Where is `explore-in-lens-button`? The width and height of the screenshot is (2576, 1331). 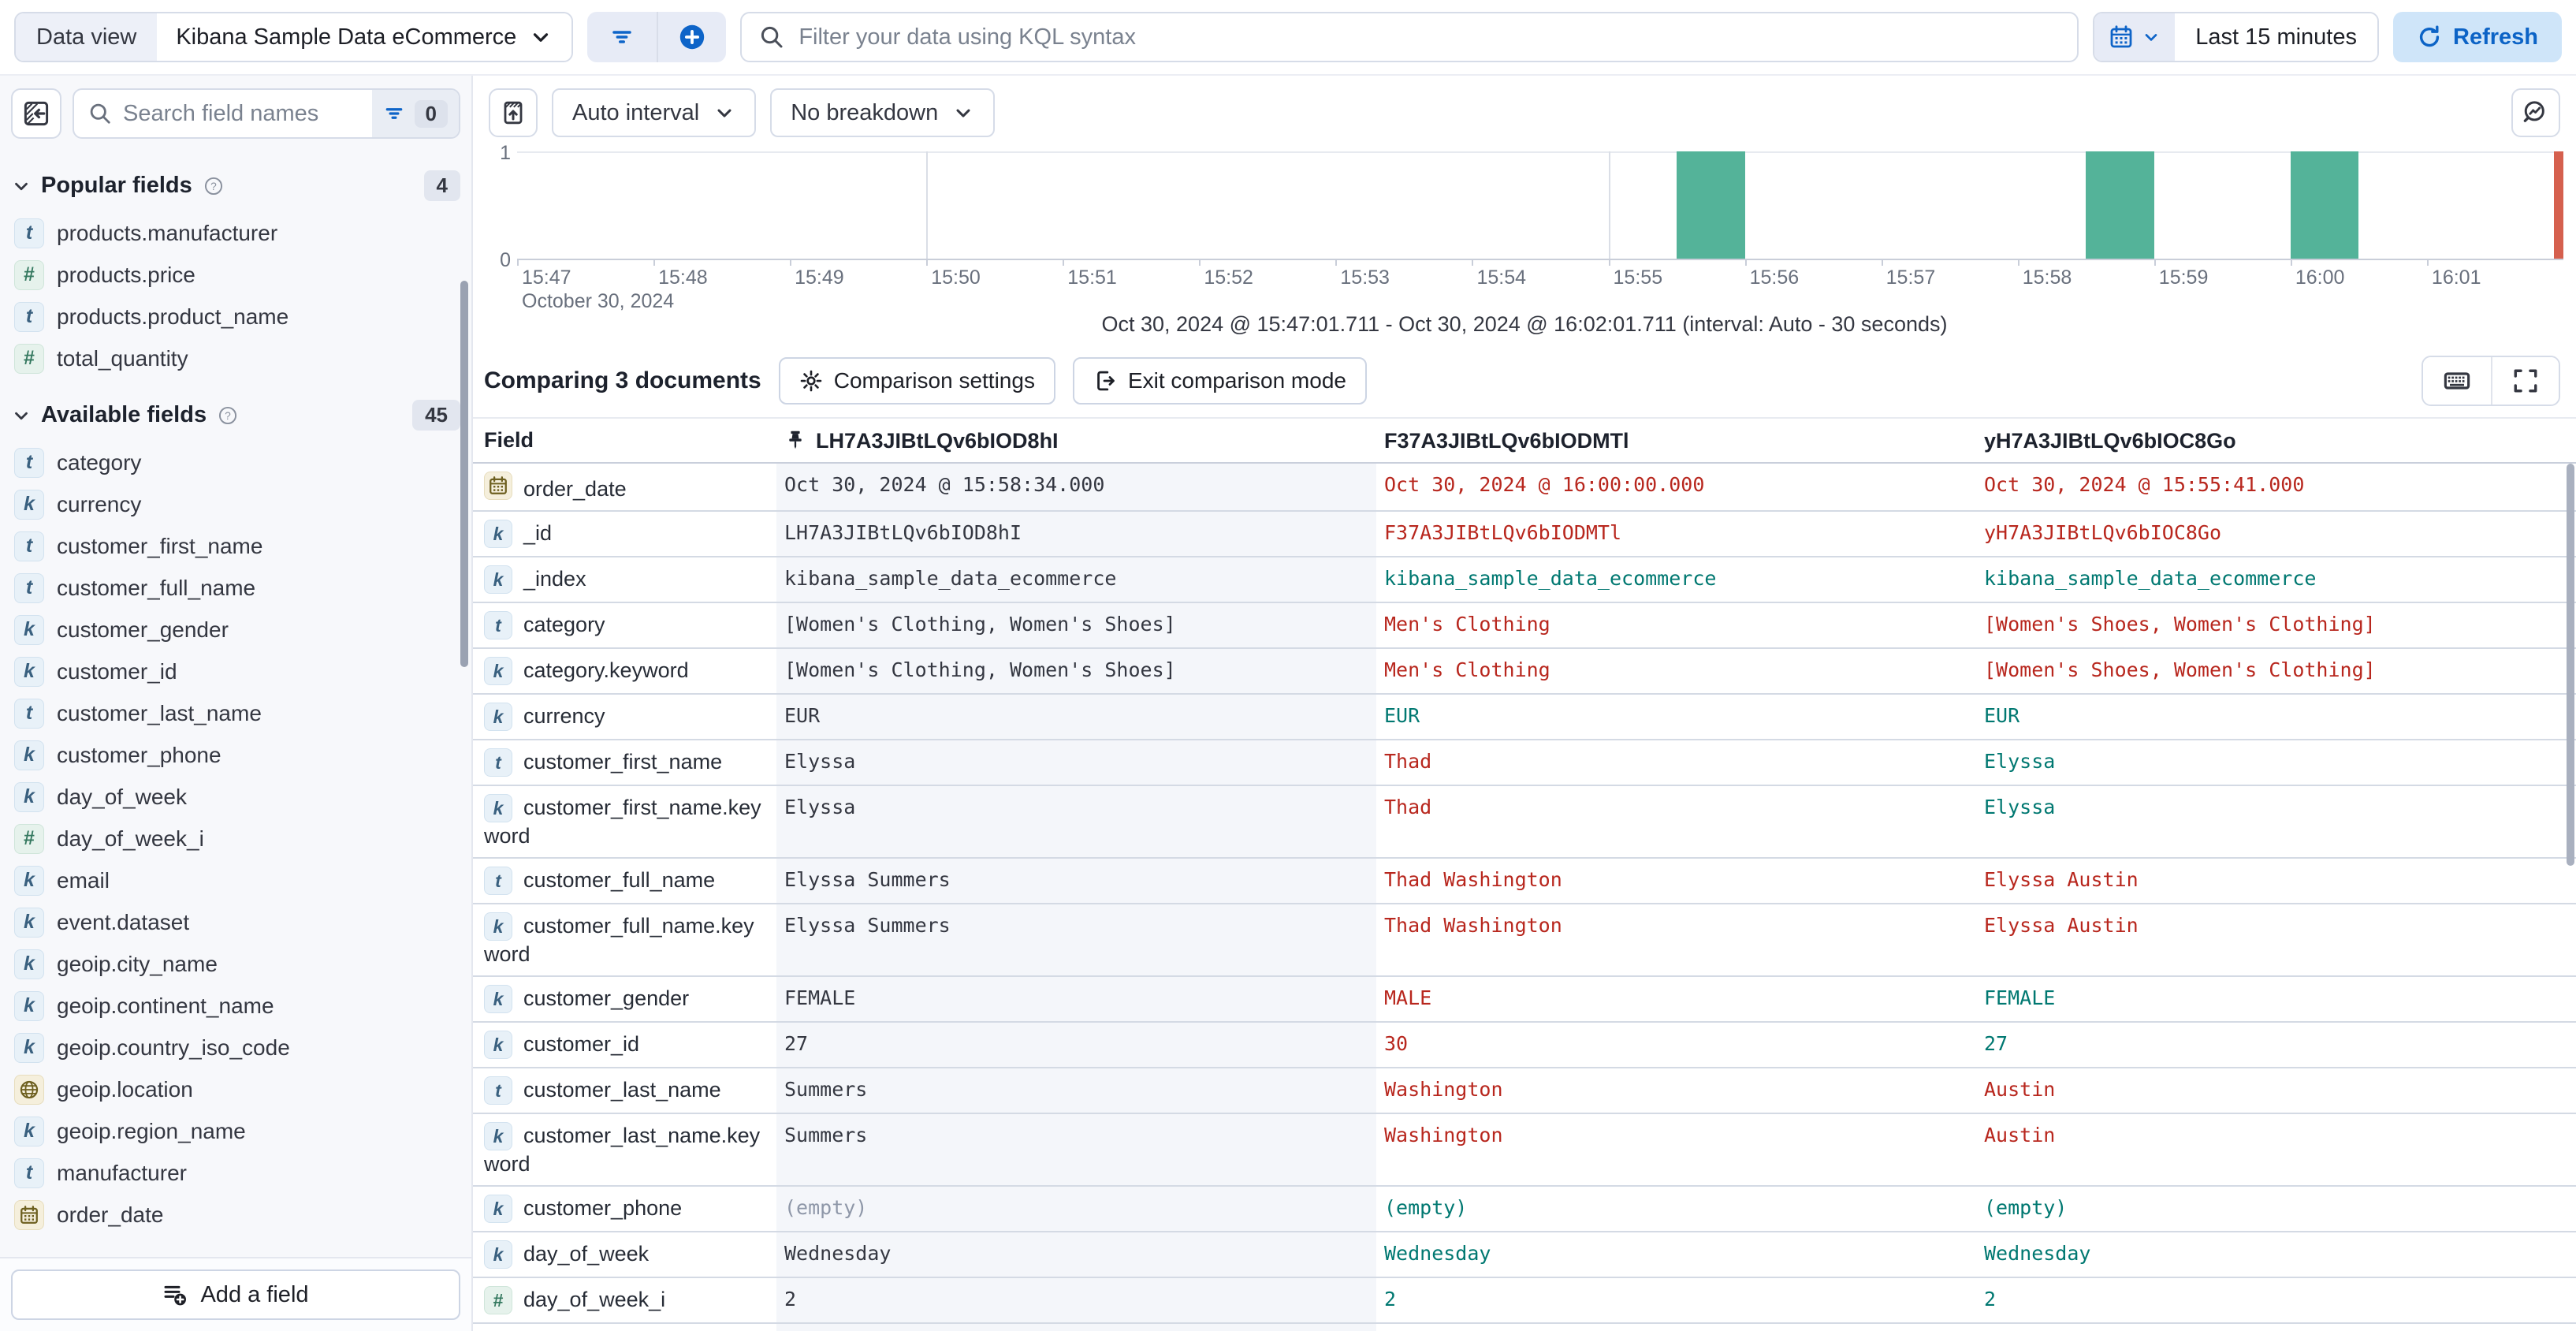 explore-in-lens-button is located at coordinates (2535, 112).